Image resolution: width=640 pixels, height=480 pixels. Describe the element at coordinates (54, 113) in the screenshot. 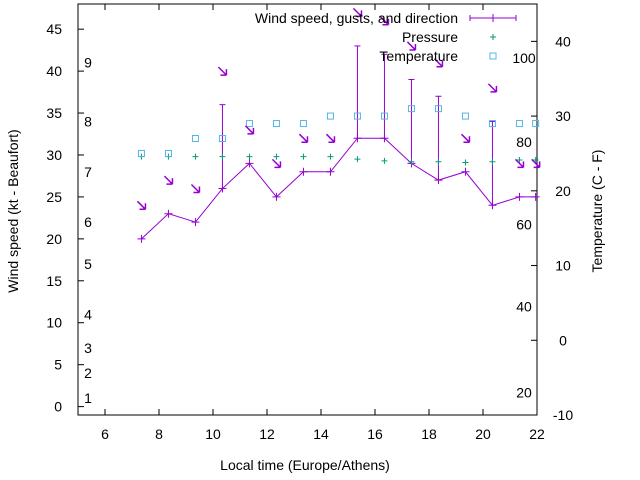

I see `y-tick-label: 35` at that location.